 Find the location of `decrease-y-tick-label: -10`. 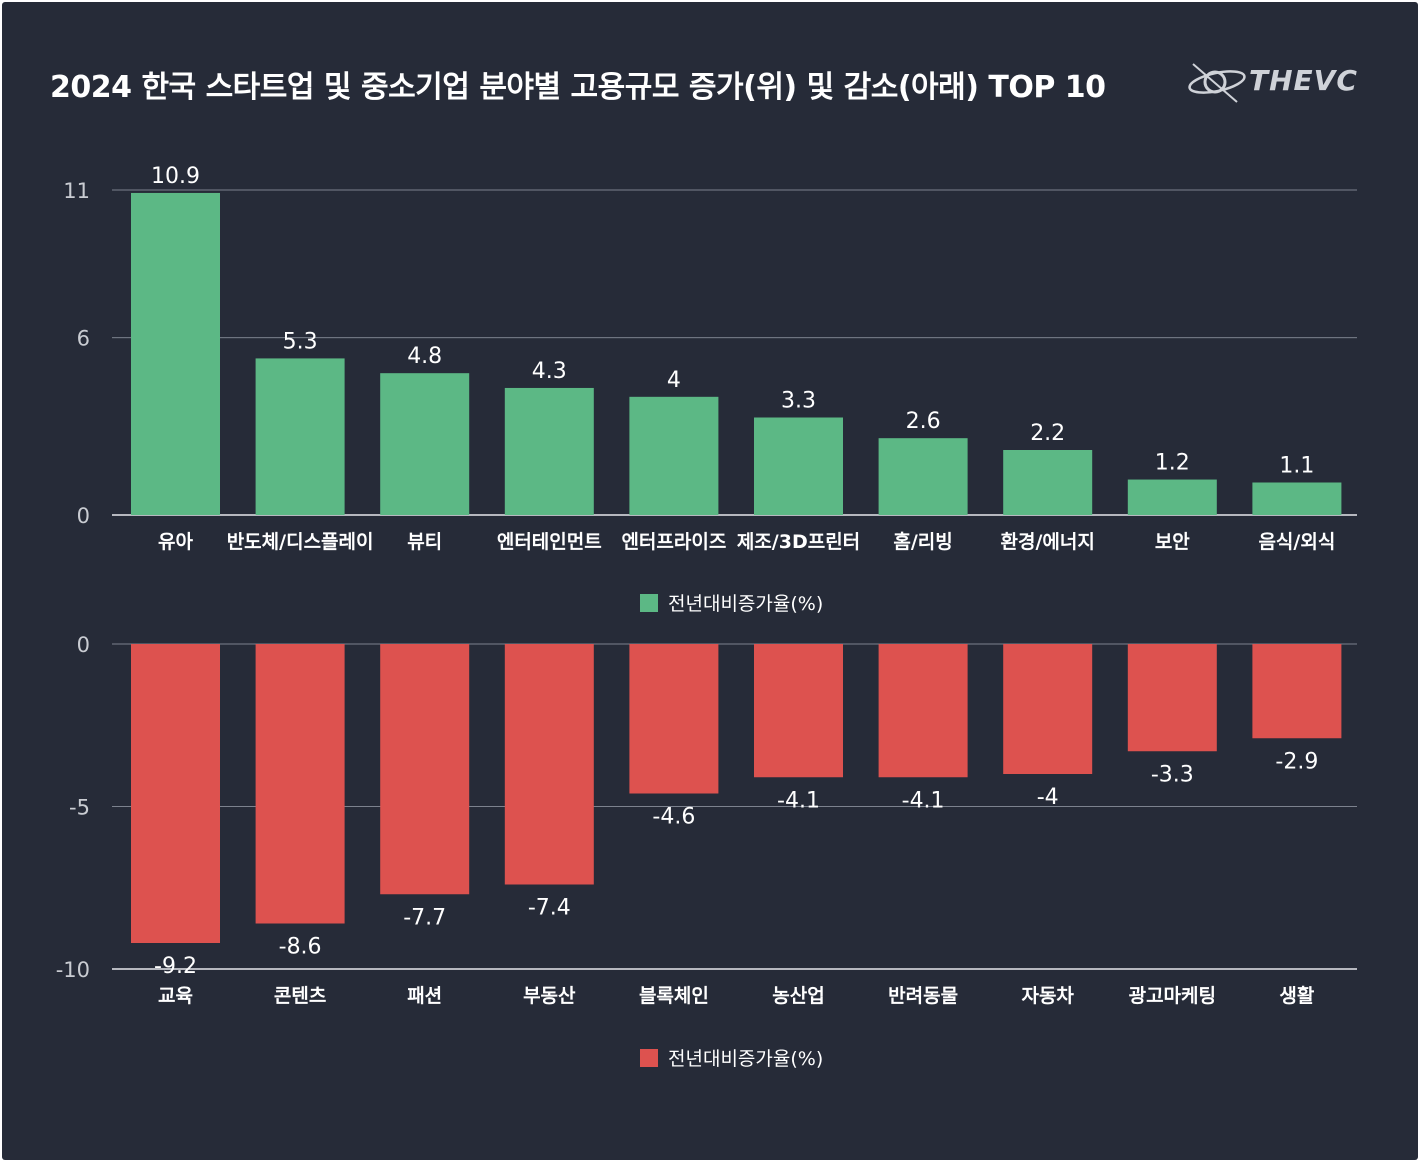

decrease-y-tick-label: -10 is located at coordinates (73, 970).